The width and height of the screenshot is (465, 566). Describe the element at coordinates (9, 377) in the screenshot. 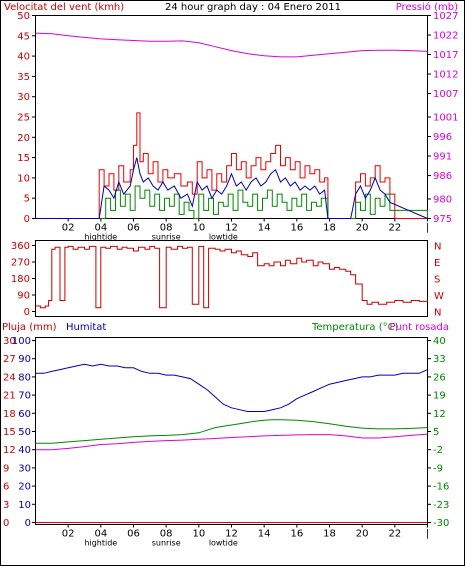

I see `rain-tick-label: 24` at that location.